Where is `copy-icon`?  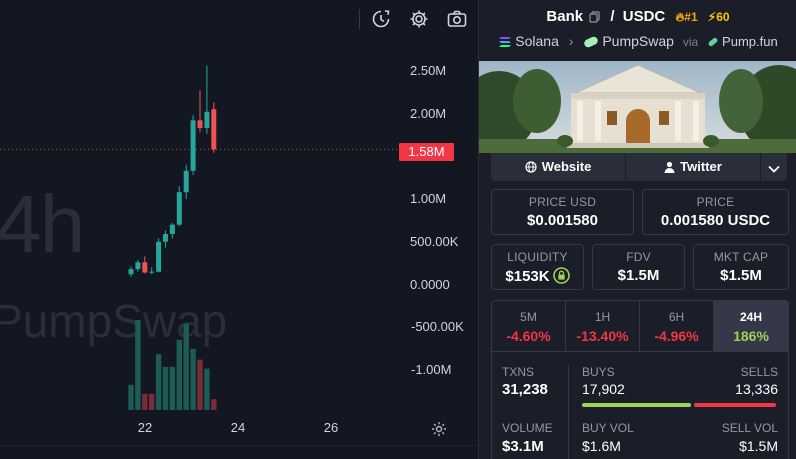 copy-icon is located at coordinates (594, 18).